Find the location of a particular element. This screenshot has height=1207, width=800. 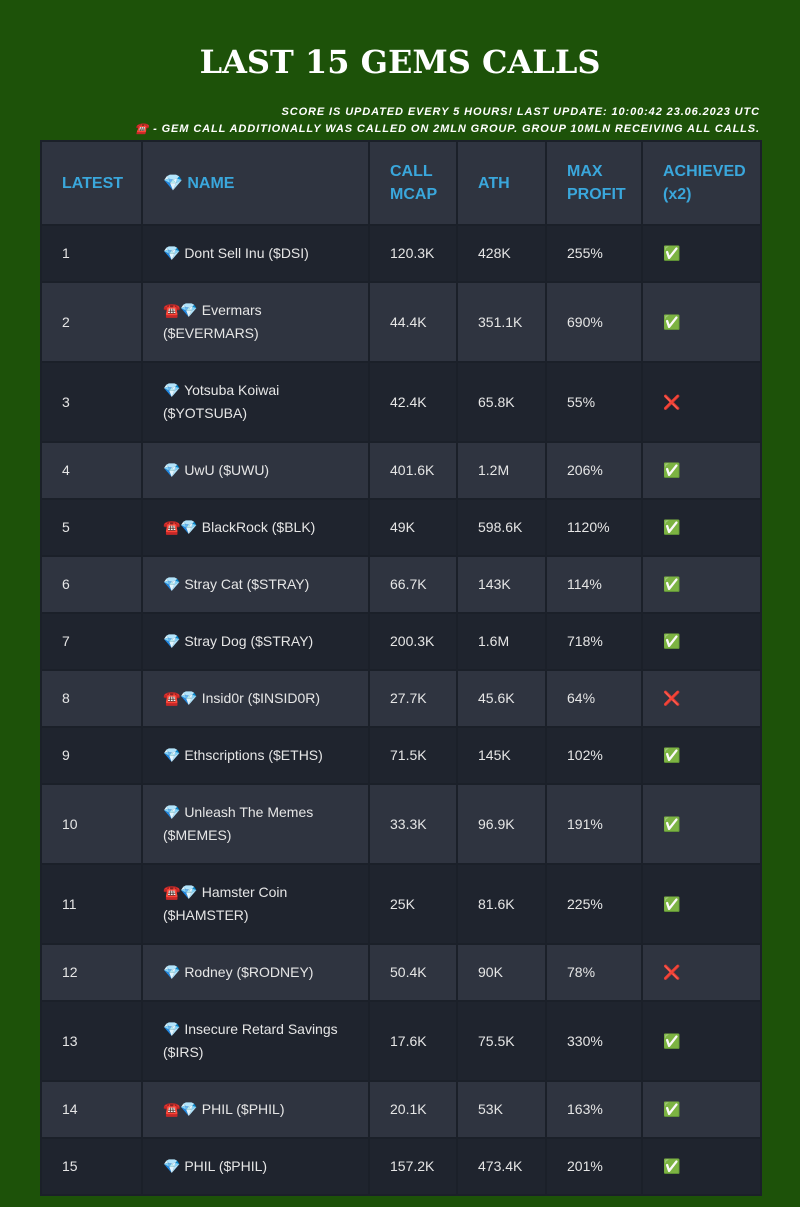

table-cell: 42.4K is located at coordinates (413, 402).